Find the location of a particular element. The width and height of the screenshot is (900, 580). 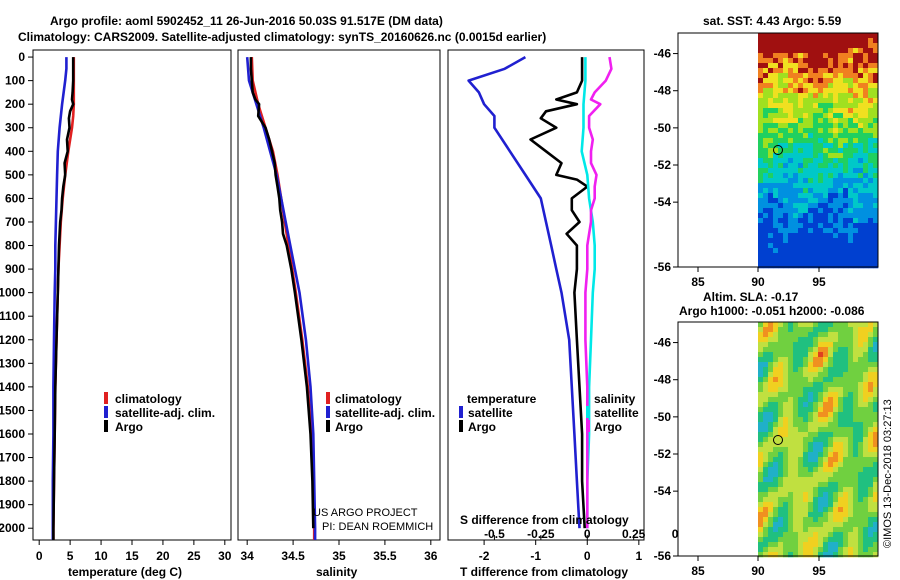

t-diff-x-axis: -2 -1 0 1 is located at coordinates (560, 551).